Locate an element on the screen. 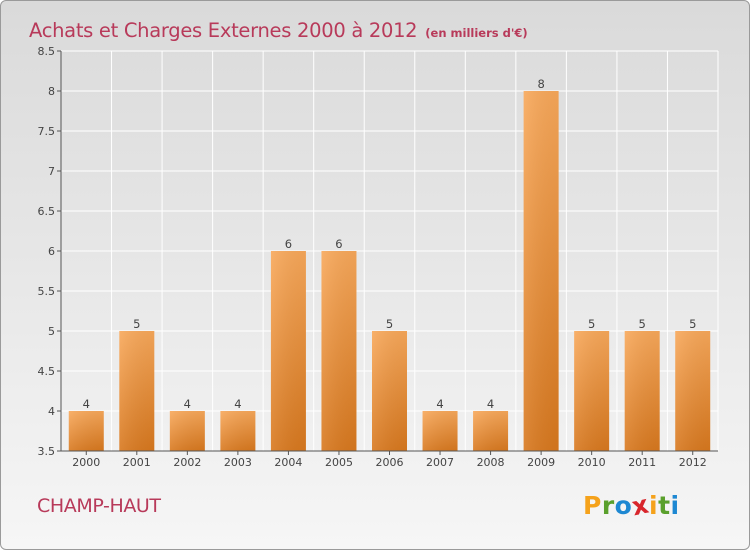 The height and width of the screenshot is (550, 750). y-tick-label: 7.5 is located at coordinates (47, 131).